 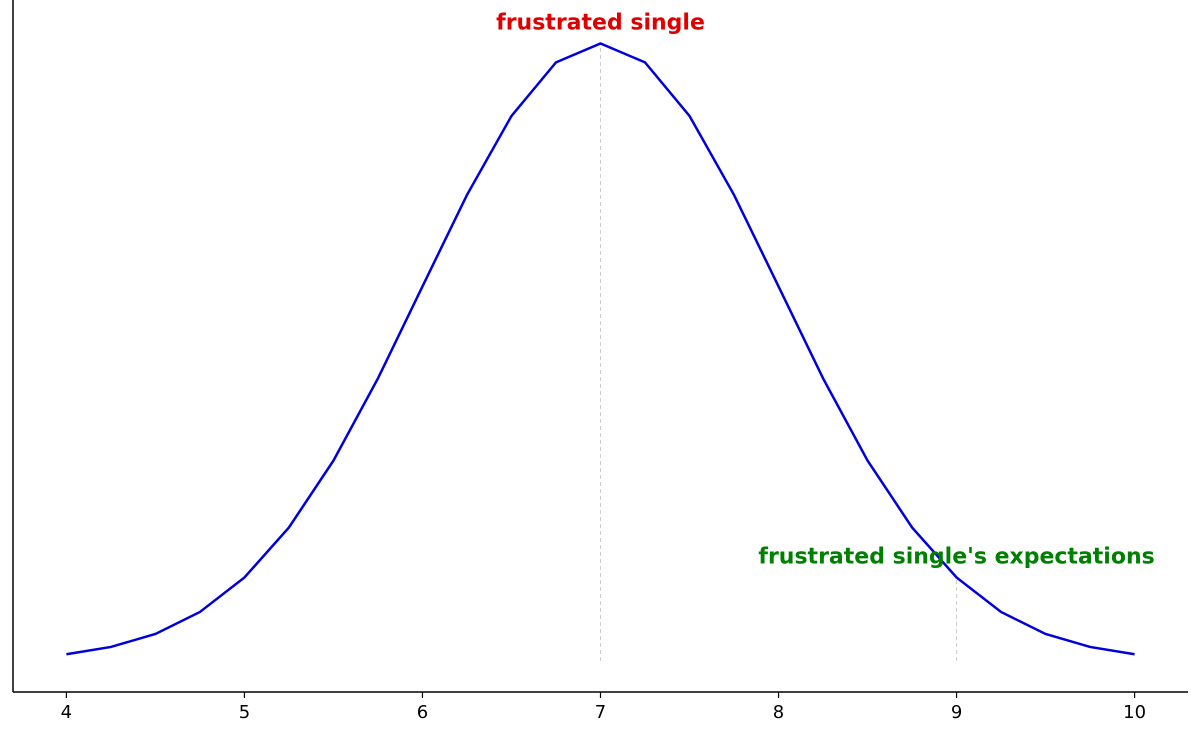 I want to click on x-tick-label: 5, so click(x=244, y=712).